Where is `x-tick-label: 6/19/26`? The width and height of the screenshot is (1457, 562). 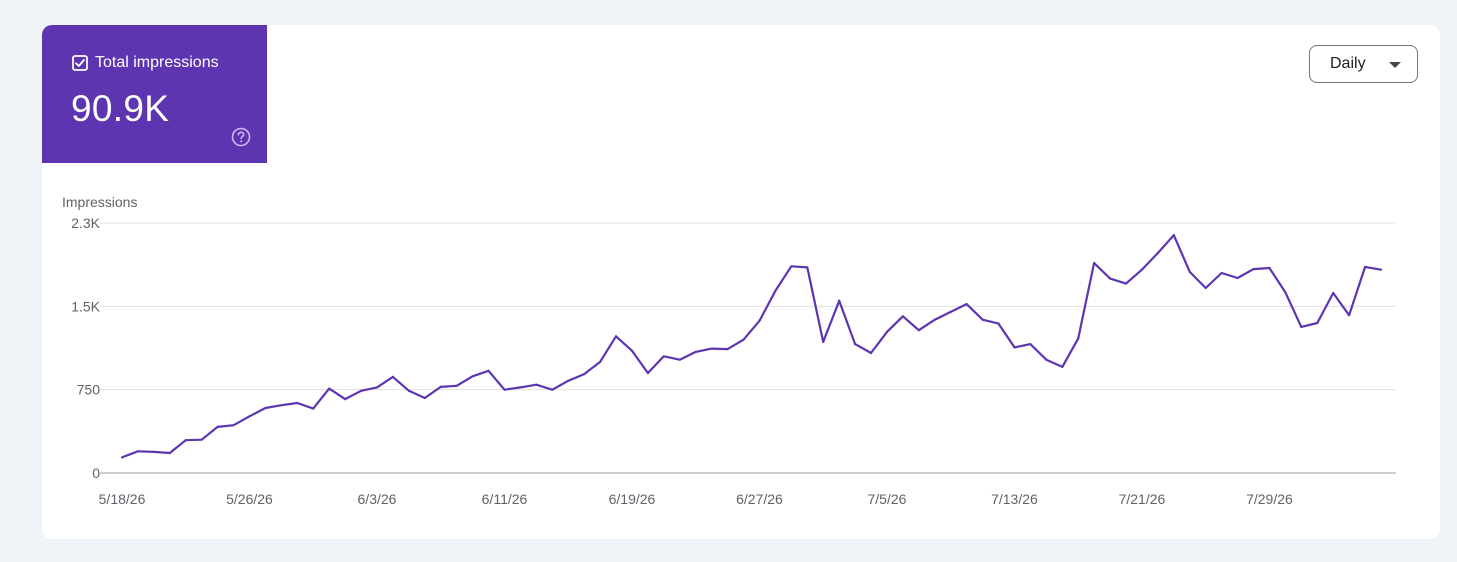 x-tick-label: 6/19/26 is located at coordinates (632, 499).